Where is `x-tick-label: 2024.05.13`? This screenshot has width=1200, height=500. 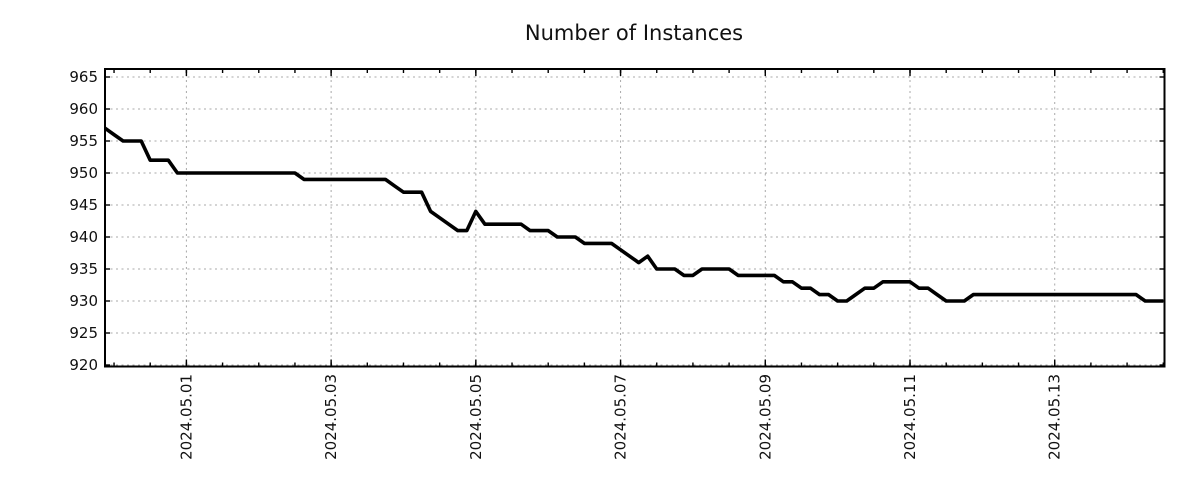 x-tick-label: 2024.05.13 is located at coordinates (1055, 417).